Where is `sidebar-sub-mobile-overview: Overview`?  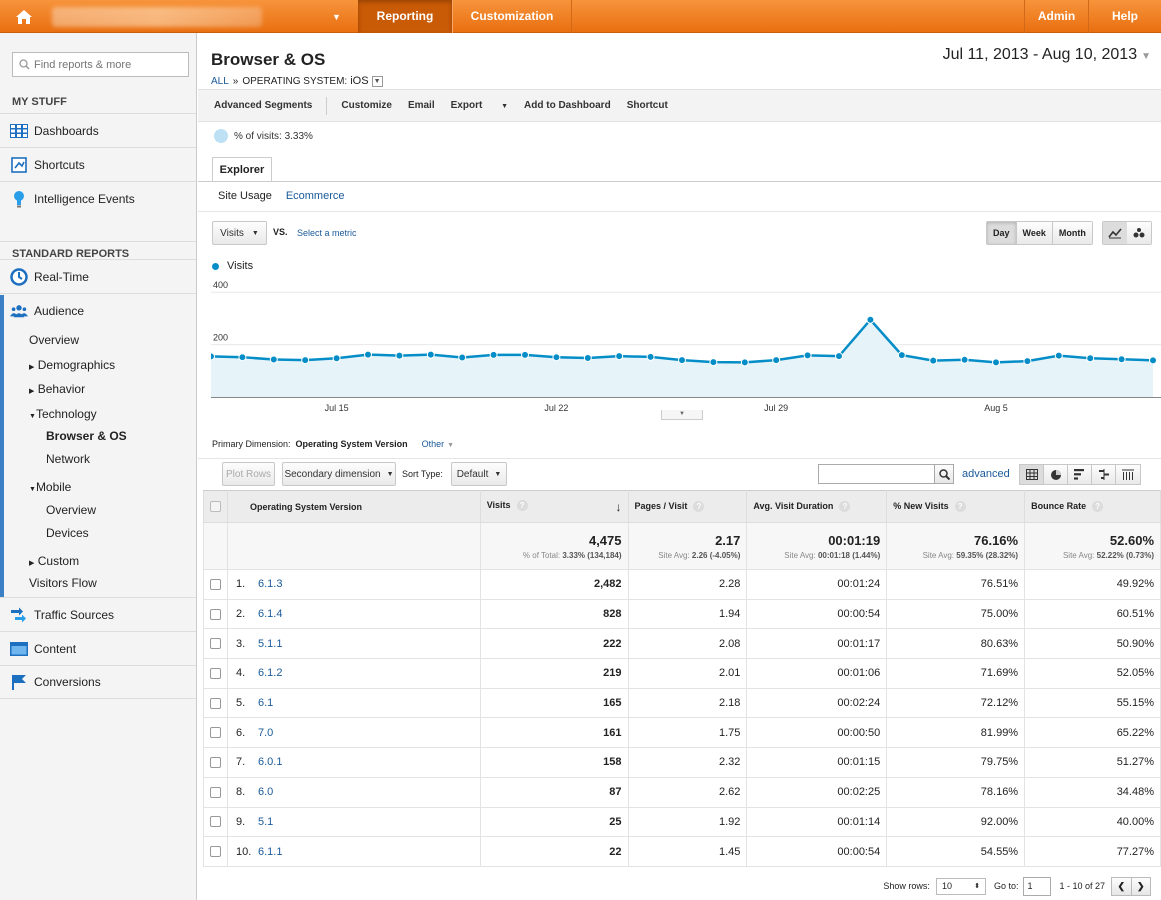 sidebar-sub-mobile-overview: Overview is located at coordinates (71, 510).